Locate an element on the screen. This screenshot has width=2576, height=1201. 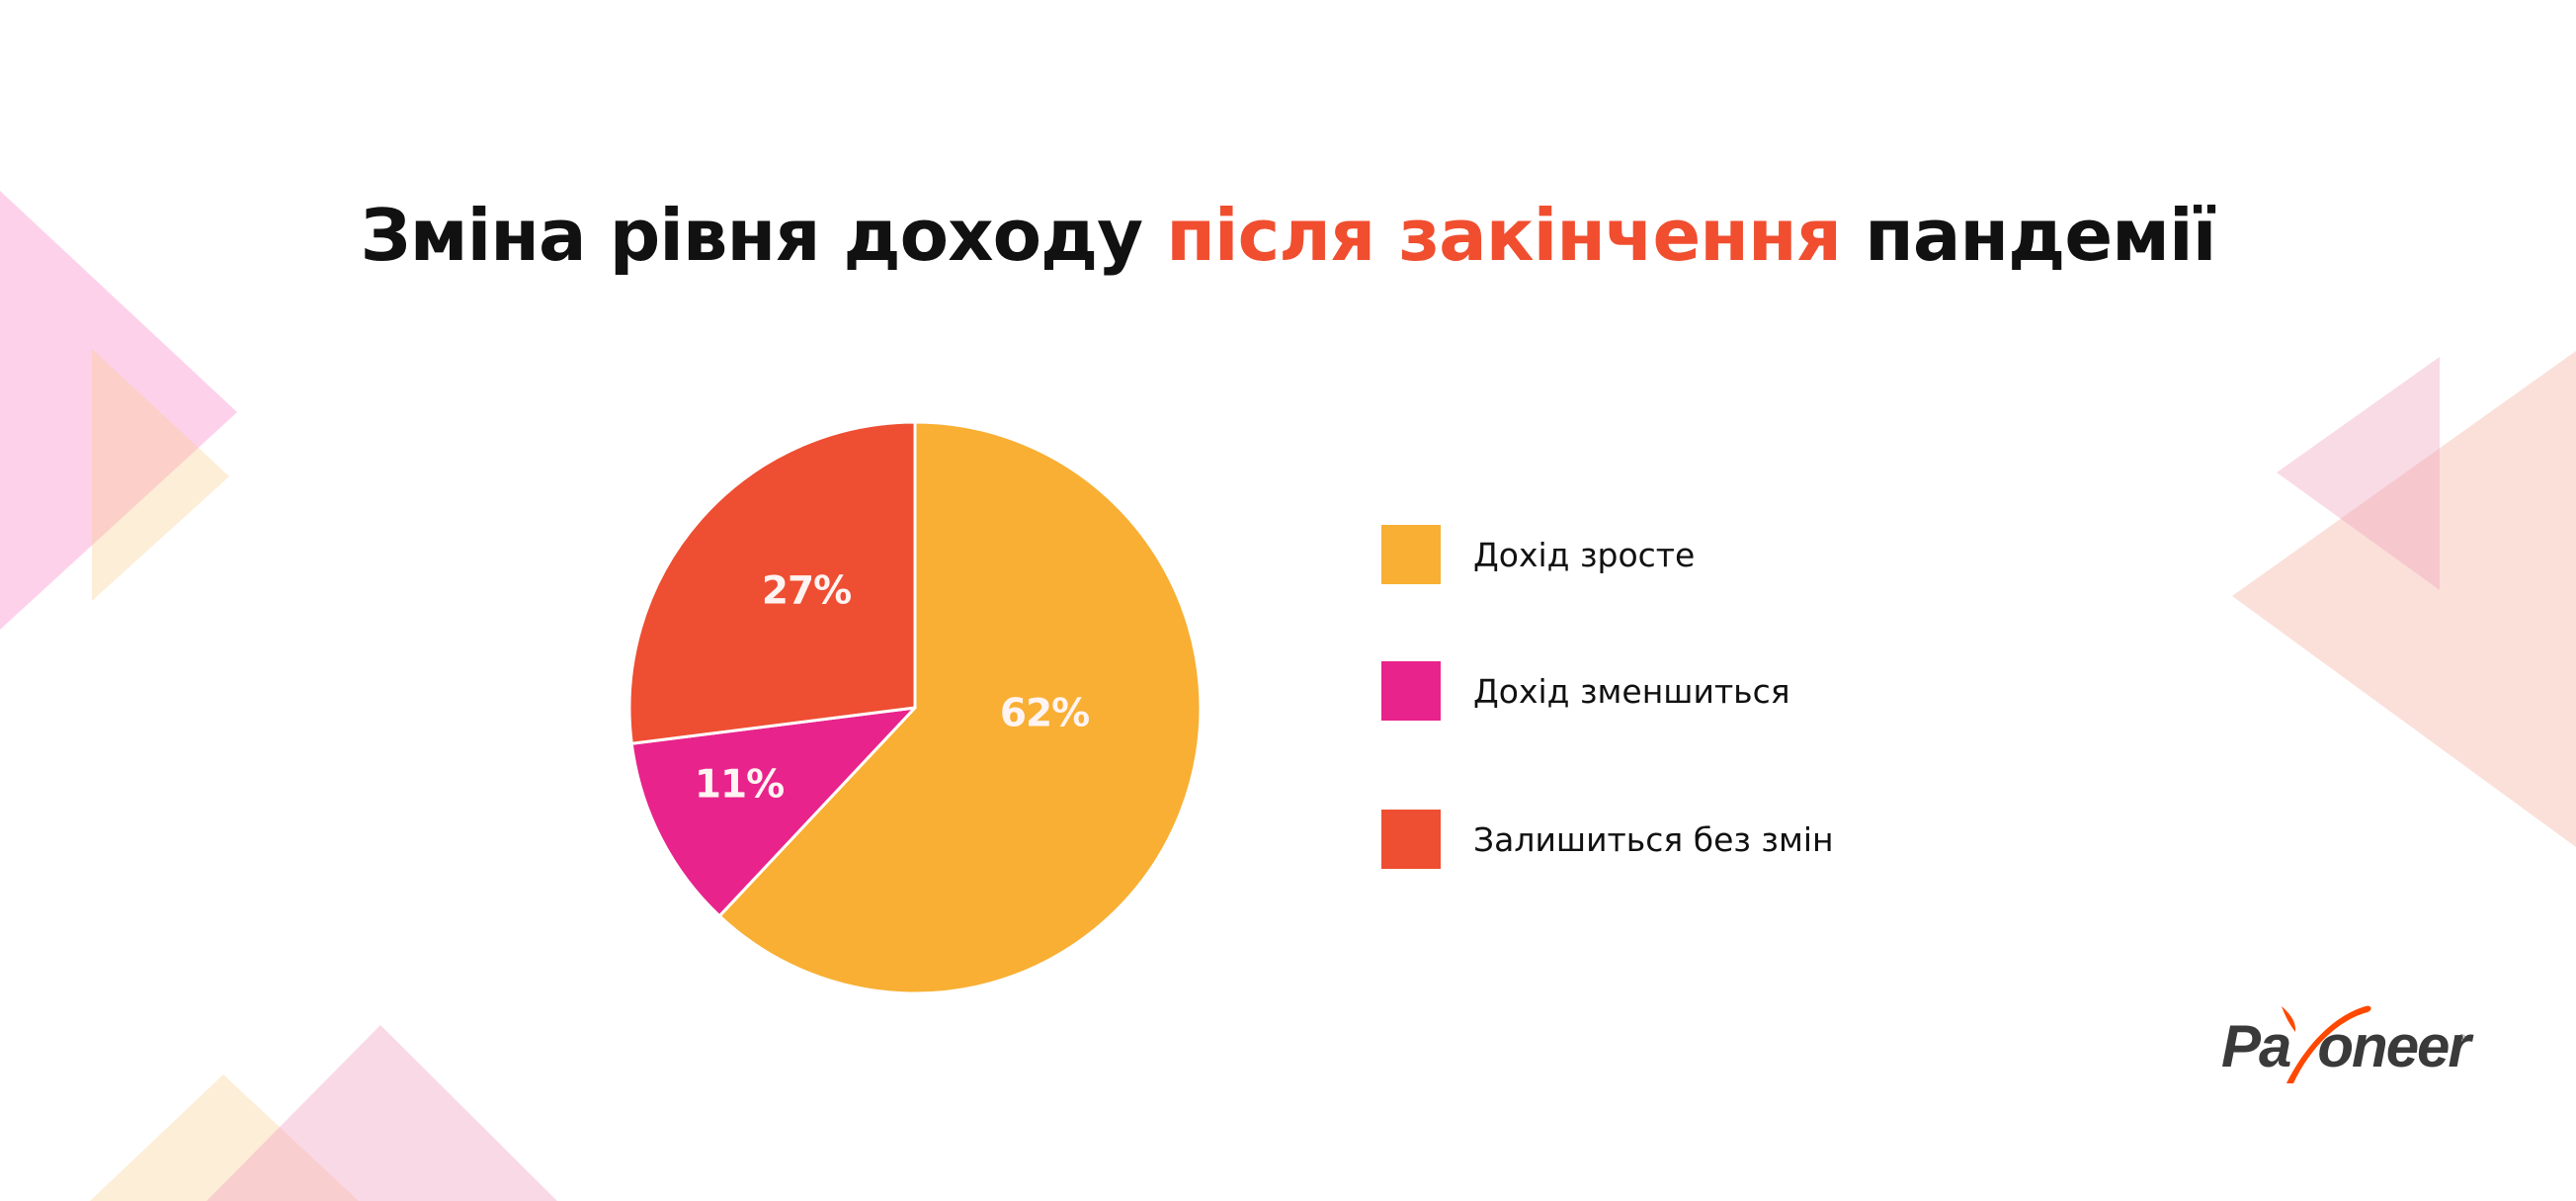
pie-slice-no-change is located at coordinates (772, 582).